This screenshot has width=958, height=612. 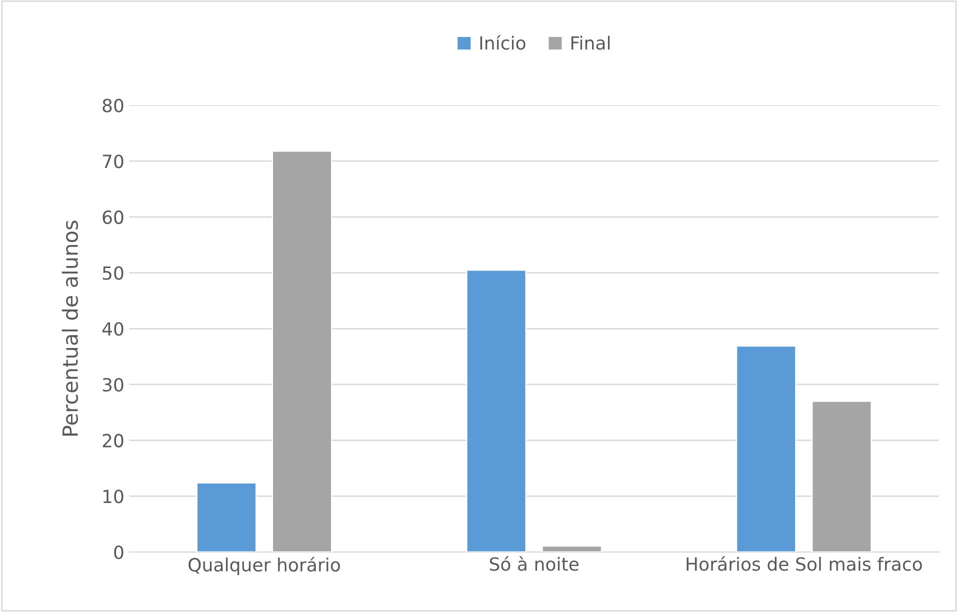 I want to click on y-tick-label: 0, so click(x=119, y=552).